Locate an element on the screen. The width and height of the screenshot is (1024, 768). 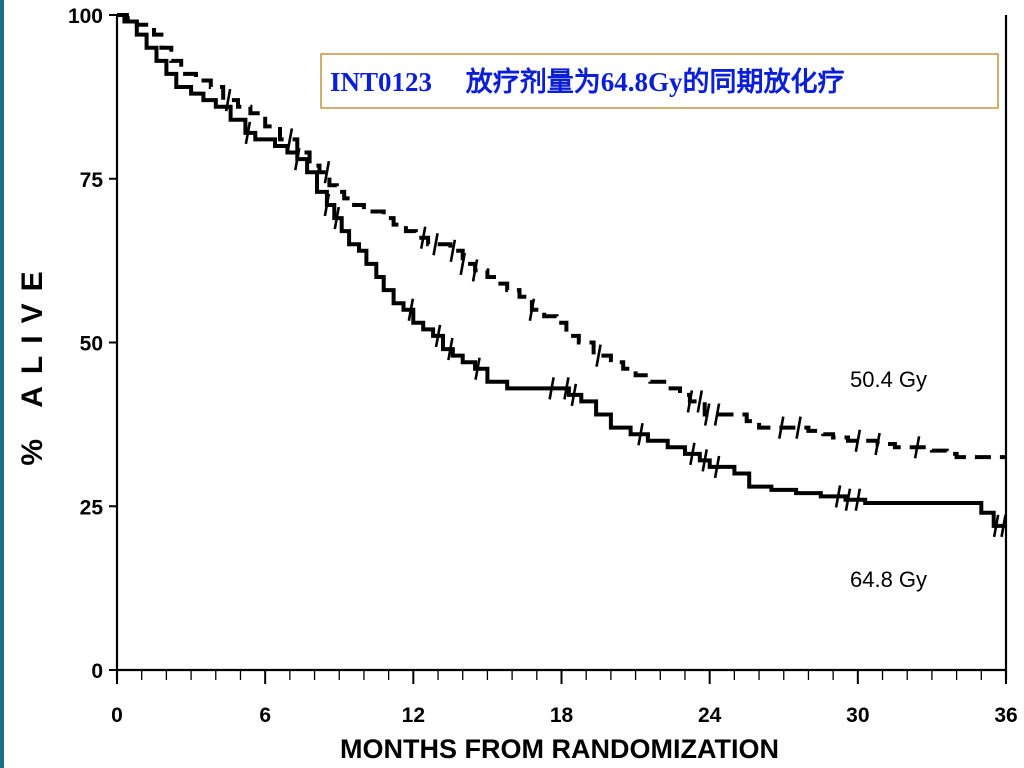
x-tick-label: 0 is located at coordinates (117, 715).